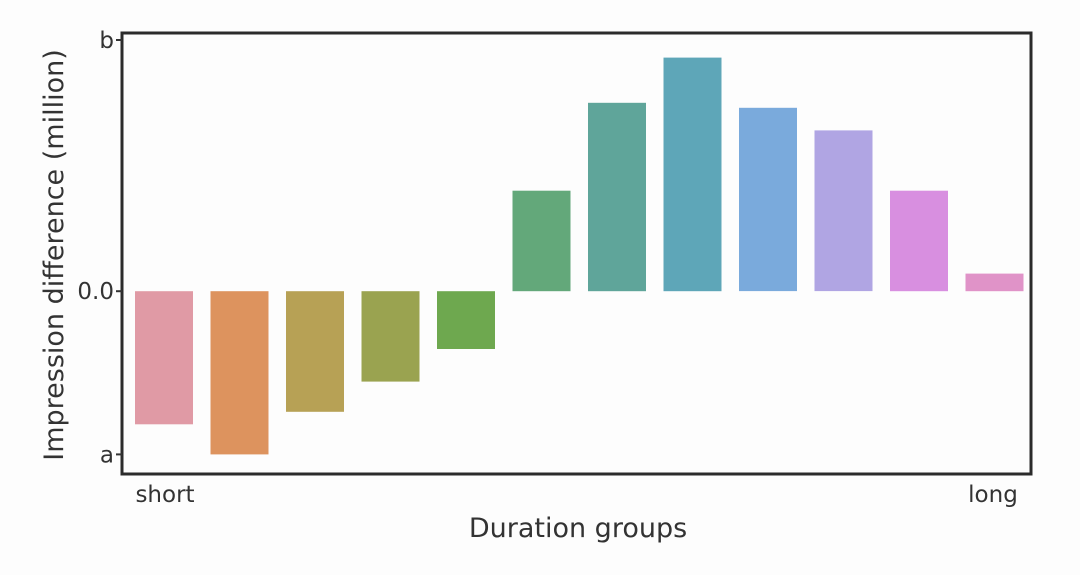  What do you see at coordinates (106, 41) in the screenshot?
I see `y-tick-label: b` at bounding box center [106, 41].